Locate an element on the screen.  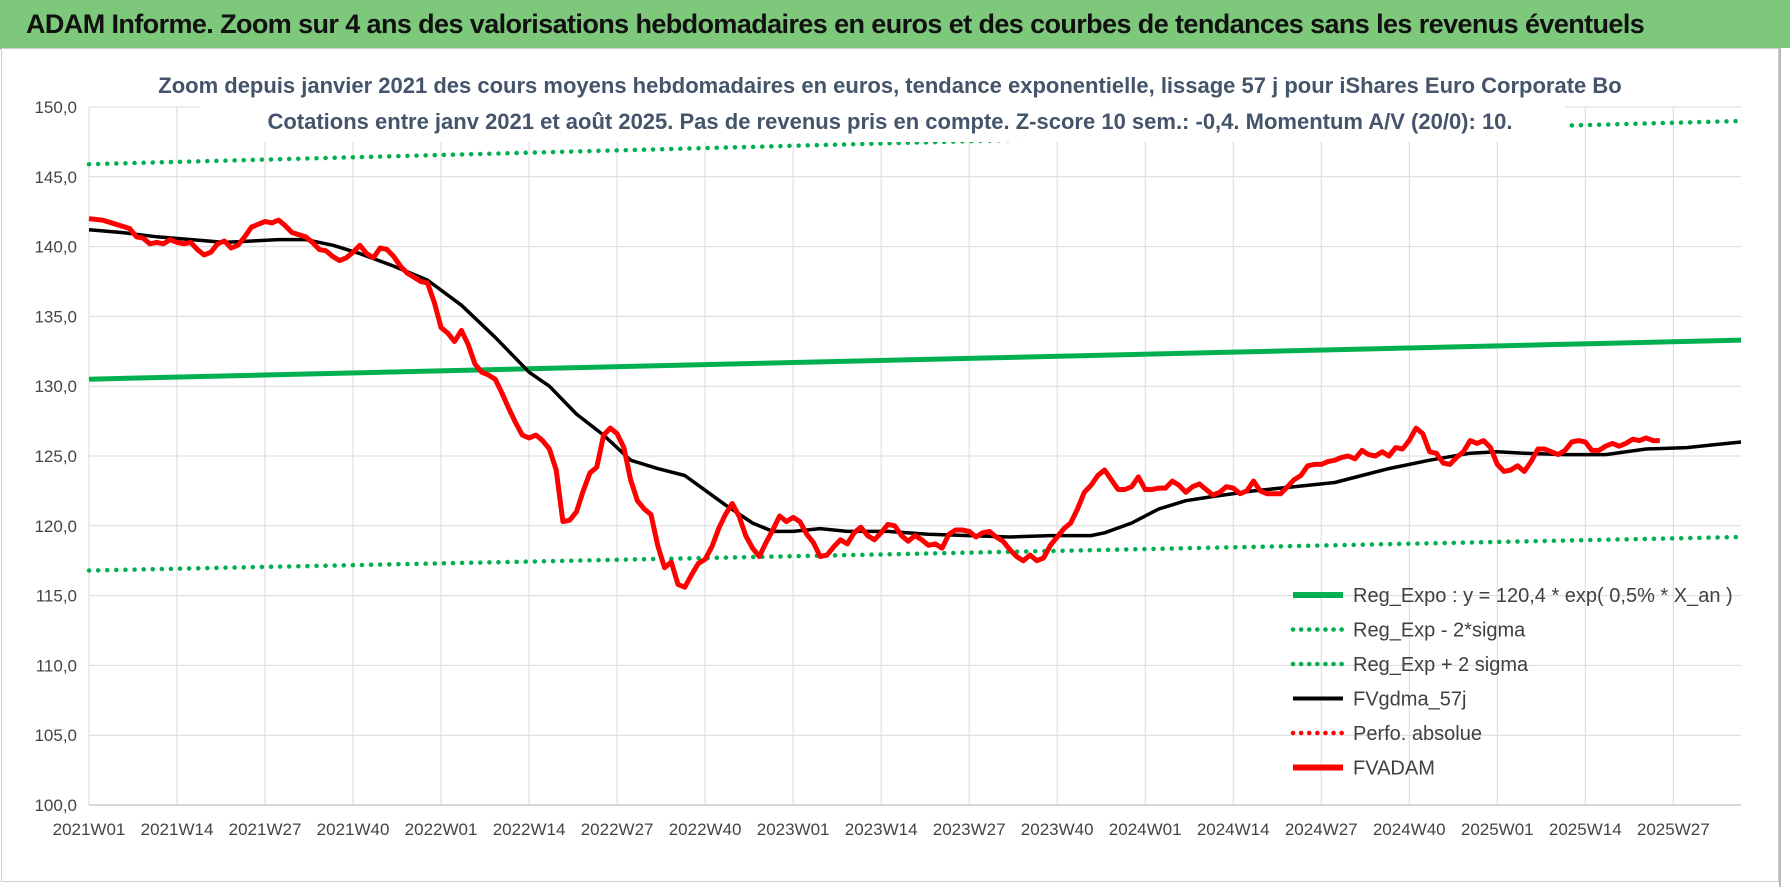
x-tick-label: 2021W14 is located at coordinates (177, 829).